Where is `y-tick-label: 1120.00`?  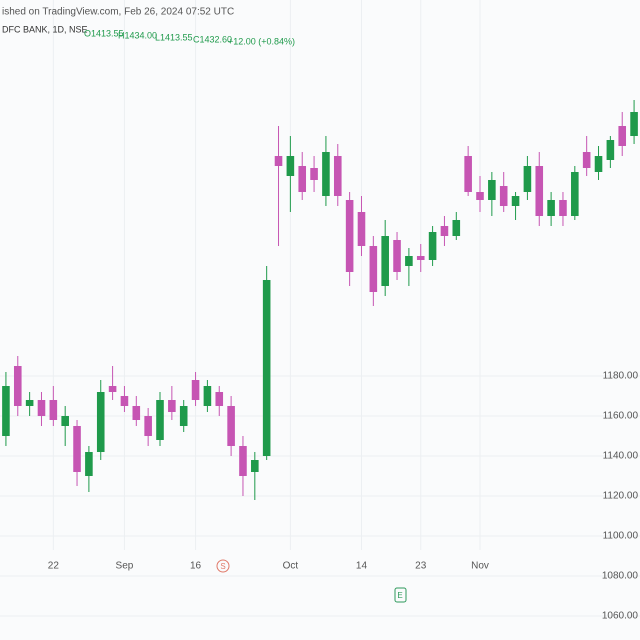 y-tick-label: 1120.00 is located at coordinates (621, 496).